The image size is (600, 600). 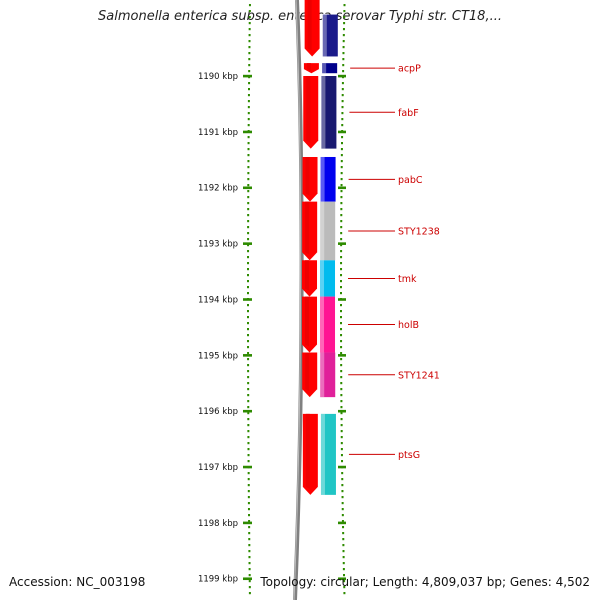 I want to click on gene-label-acpp: acpP, so click(x=409, y=69).